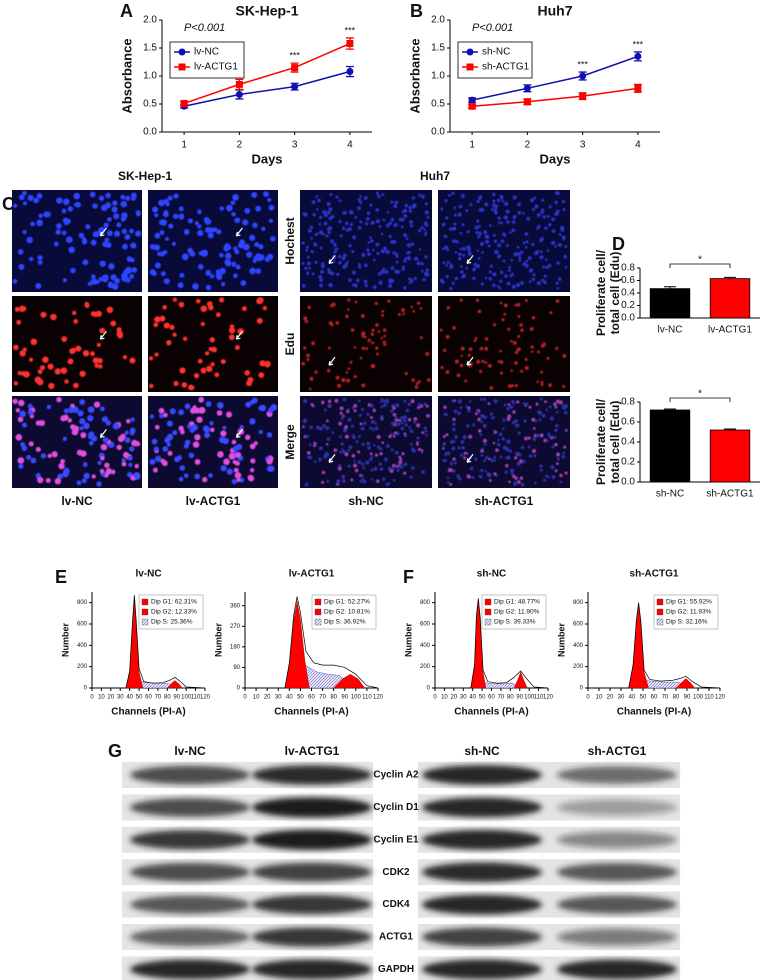 The height and width of the screenshot is (980, 782). What do you see at coordinates (549, 807) in the screenshot?
I see `blot-strip` at bounding box center [549, 807].